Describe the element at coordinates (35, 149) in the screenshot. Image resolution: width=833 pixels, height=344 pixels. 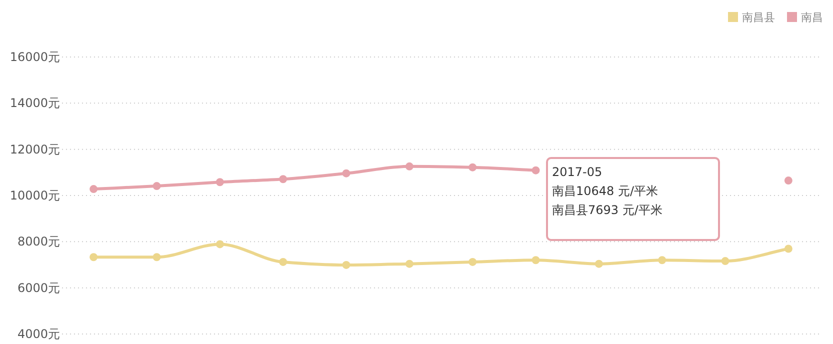
I see `y-tick-label: 12000元` at that location.